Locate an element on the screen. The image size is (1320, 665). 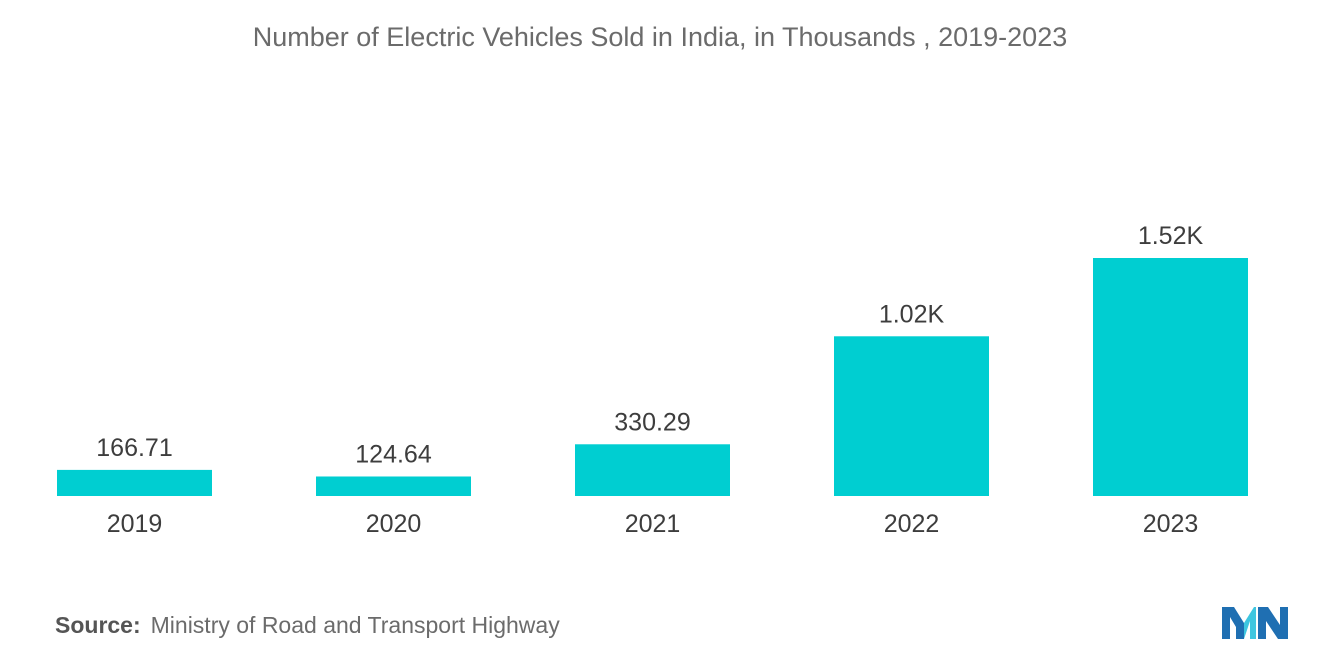
data-label-2019: 166.71 is located at coordinates (134, 448).